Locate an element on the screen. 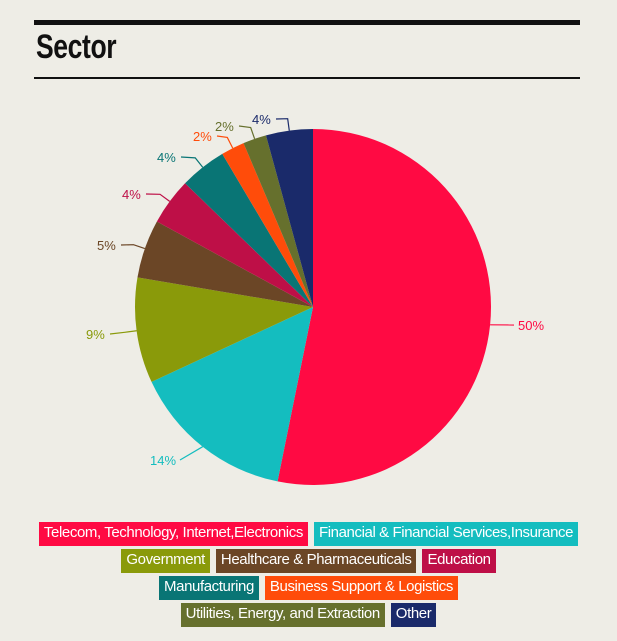  legend-item-utilities: Utilities, Energy, and Extraction is located at coordinates (282, 615).